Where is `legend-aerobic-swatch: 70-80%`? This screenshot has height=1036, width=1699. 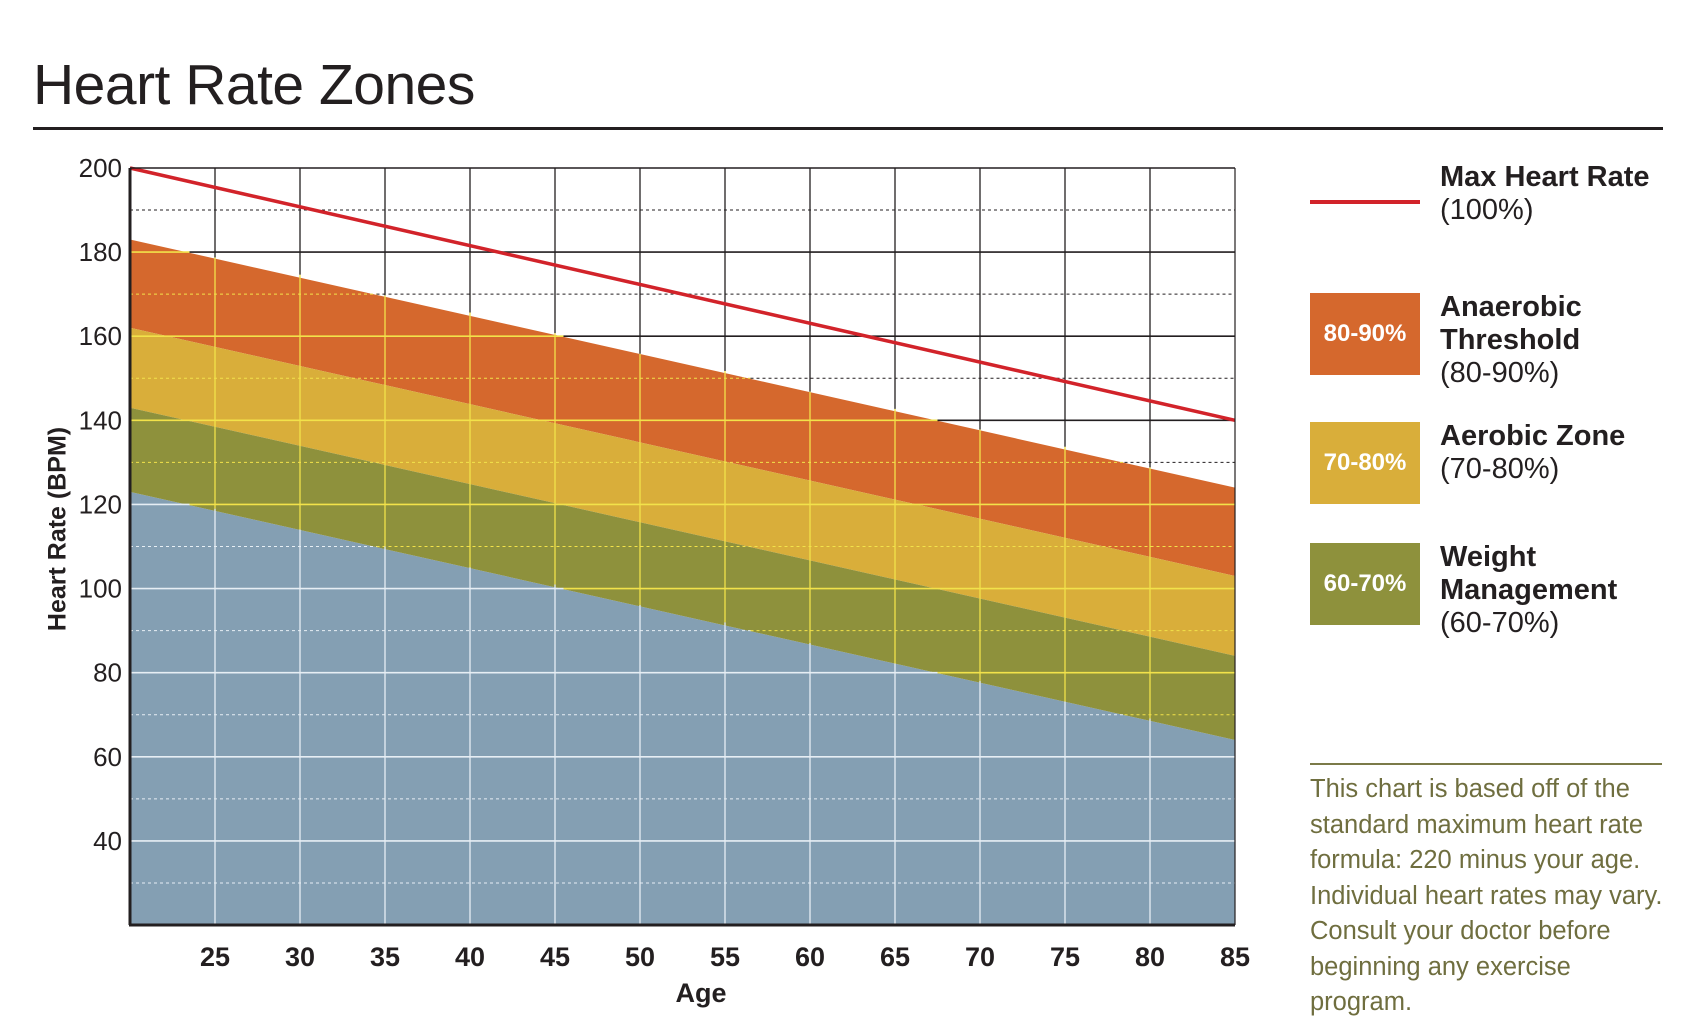
legend-aerobic-swatch: 70-80% is located at coordinates (1365, 463).